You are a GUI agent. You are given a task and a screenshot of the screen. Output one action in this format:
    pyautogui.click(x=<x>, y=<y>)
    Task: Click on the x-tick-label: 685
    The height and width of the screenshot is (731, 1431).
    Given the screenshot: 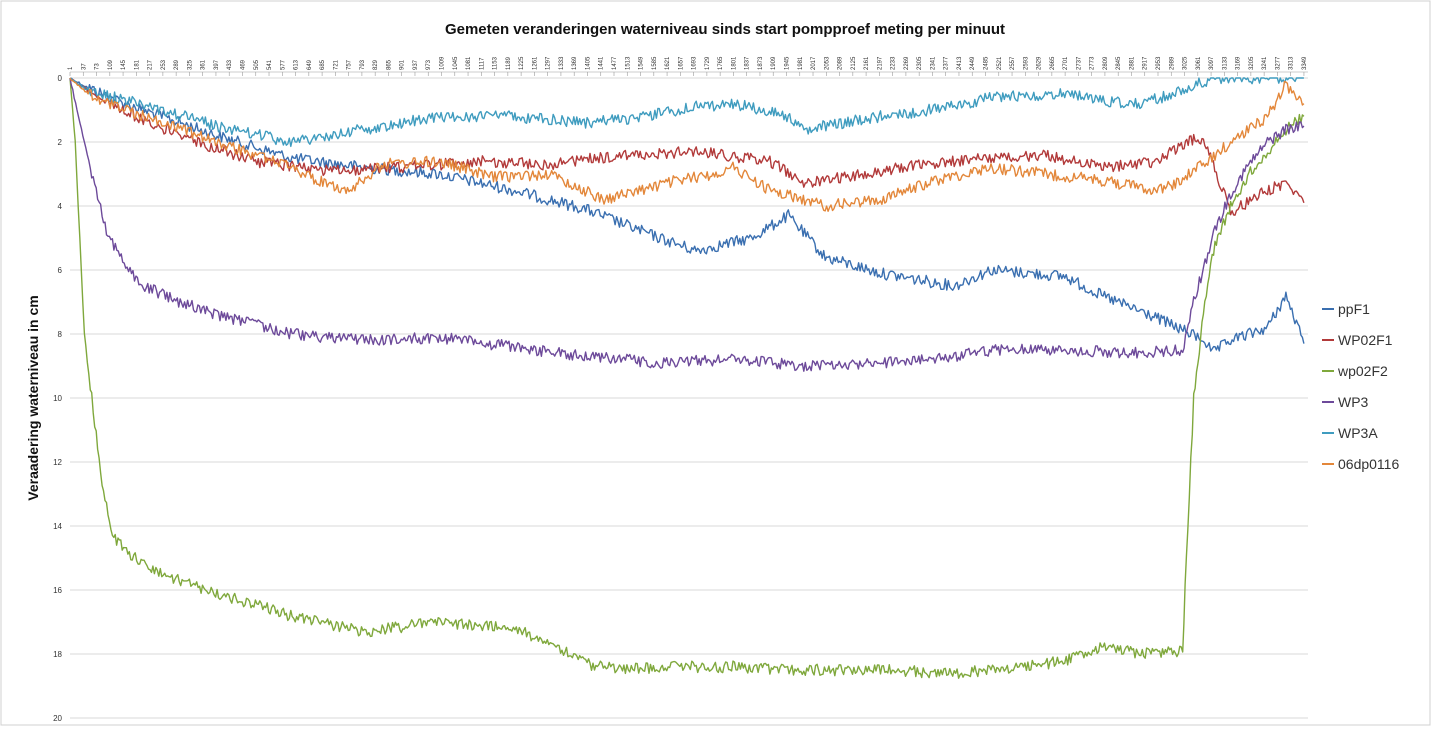 What is the action you would take?
    pyautogui.click(x=323, y=64)
    